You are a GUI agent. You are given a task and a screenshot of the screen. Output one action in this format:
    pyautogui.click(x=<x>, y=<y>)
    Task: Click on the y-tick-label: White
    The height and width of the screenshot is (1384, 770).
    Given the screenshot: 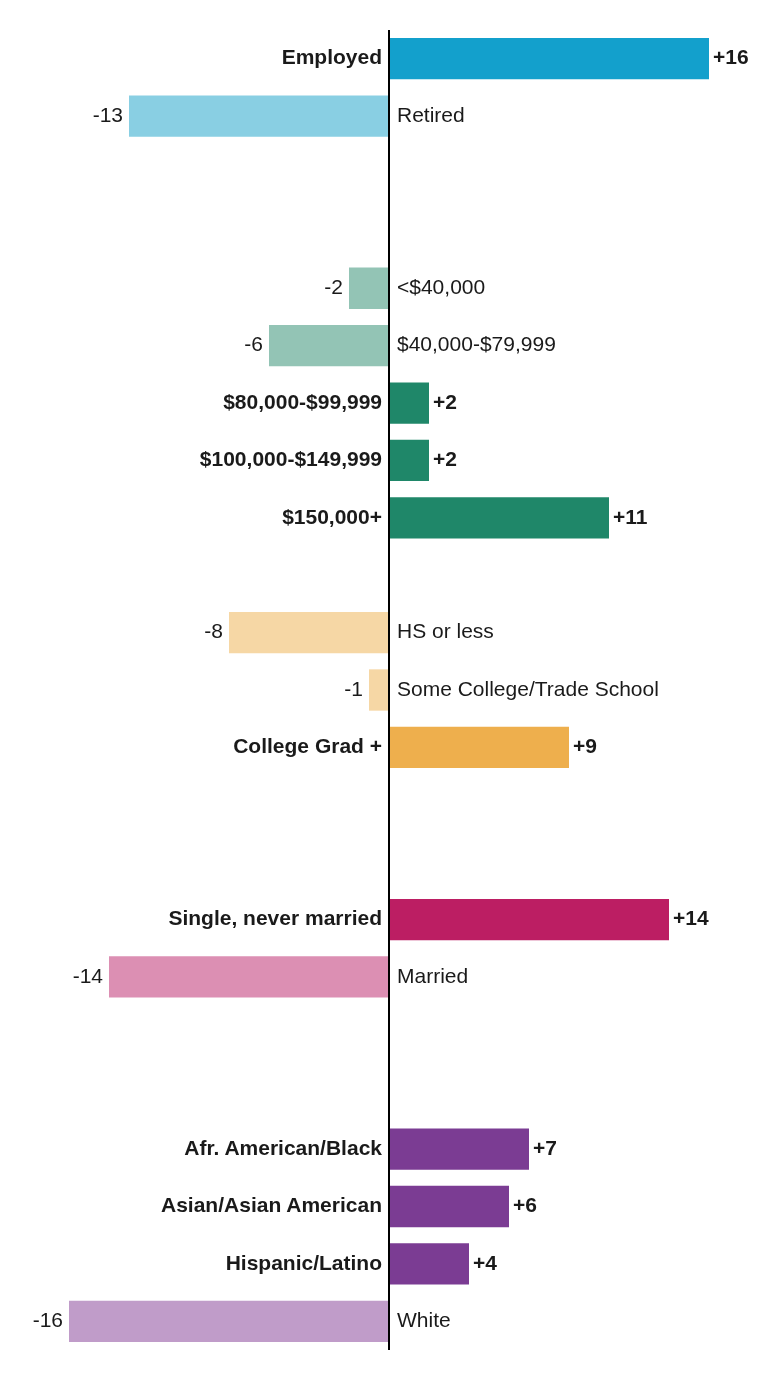 What is the action you would take?
    pyautogui.click(x=424, y=1320)
    